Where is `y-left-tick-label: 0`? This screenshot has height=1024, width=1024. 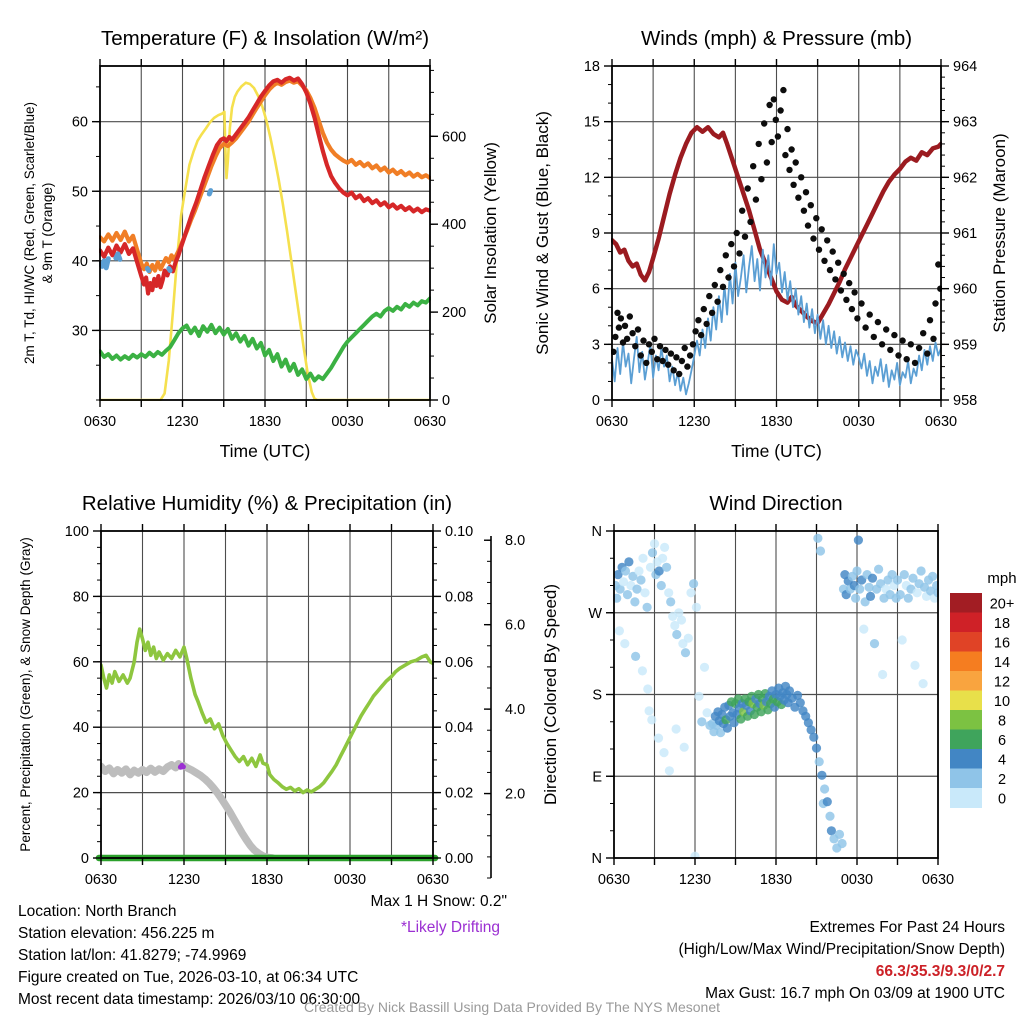
y-left-tick-label: 0 is located at coordinates (596, 401).